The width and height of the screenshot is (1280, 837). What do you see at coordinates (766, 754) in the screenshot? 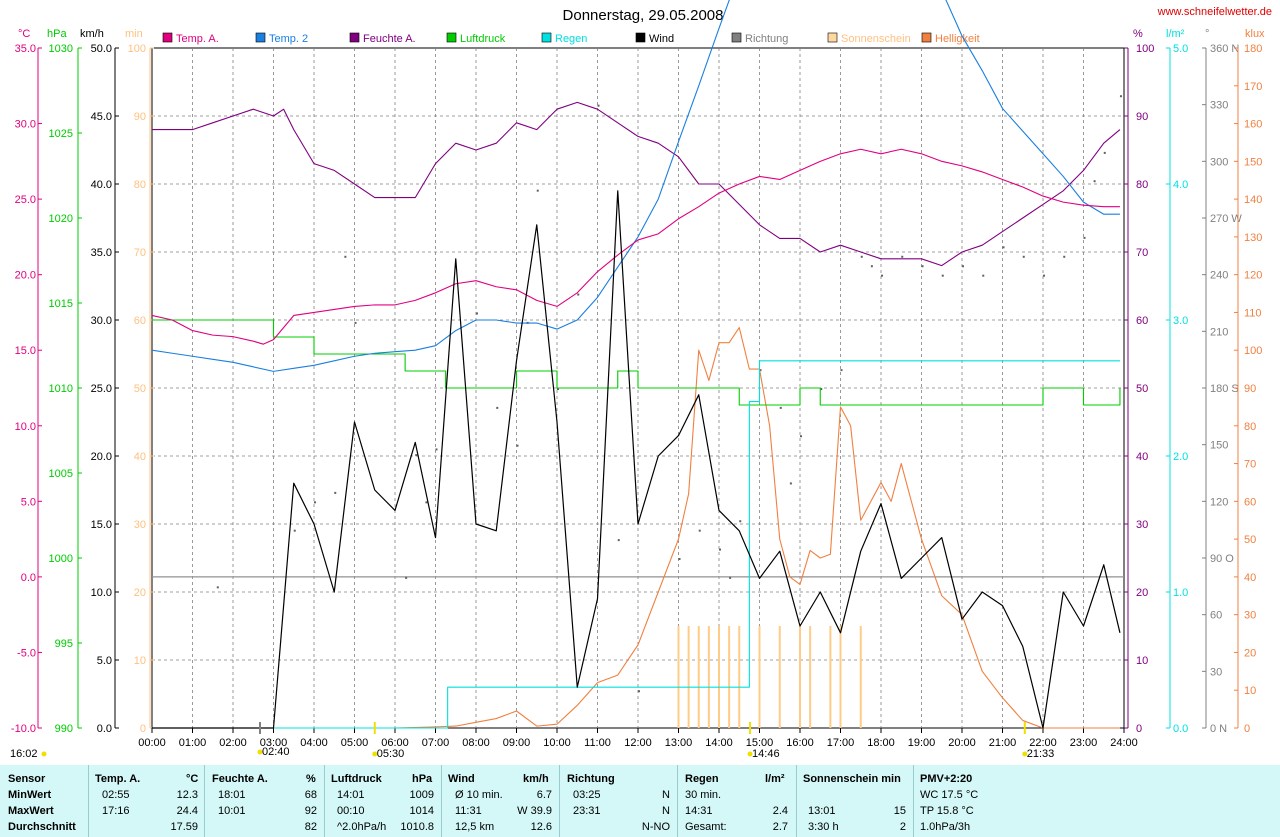
I see `marker-label: 14:46` at bounding box center [766, 754].